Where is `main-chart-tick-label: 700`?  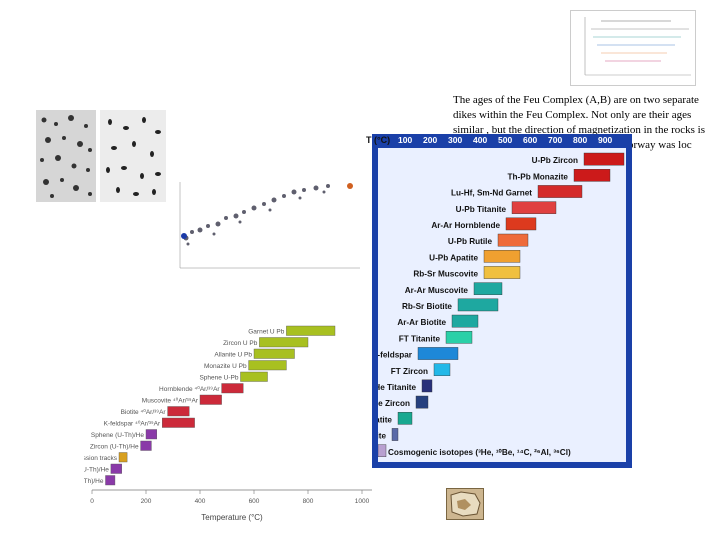
main-chart-tick-label: 700 is located at coordinates (555, 140).